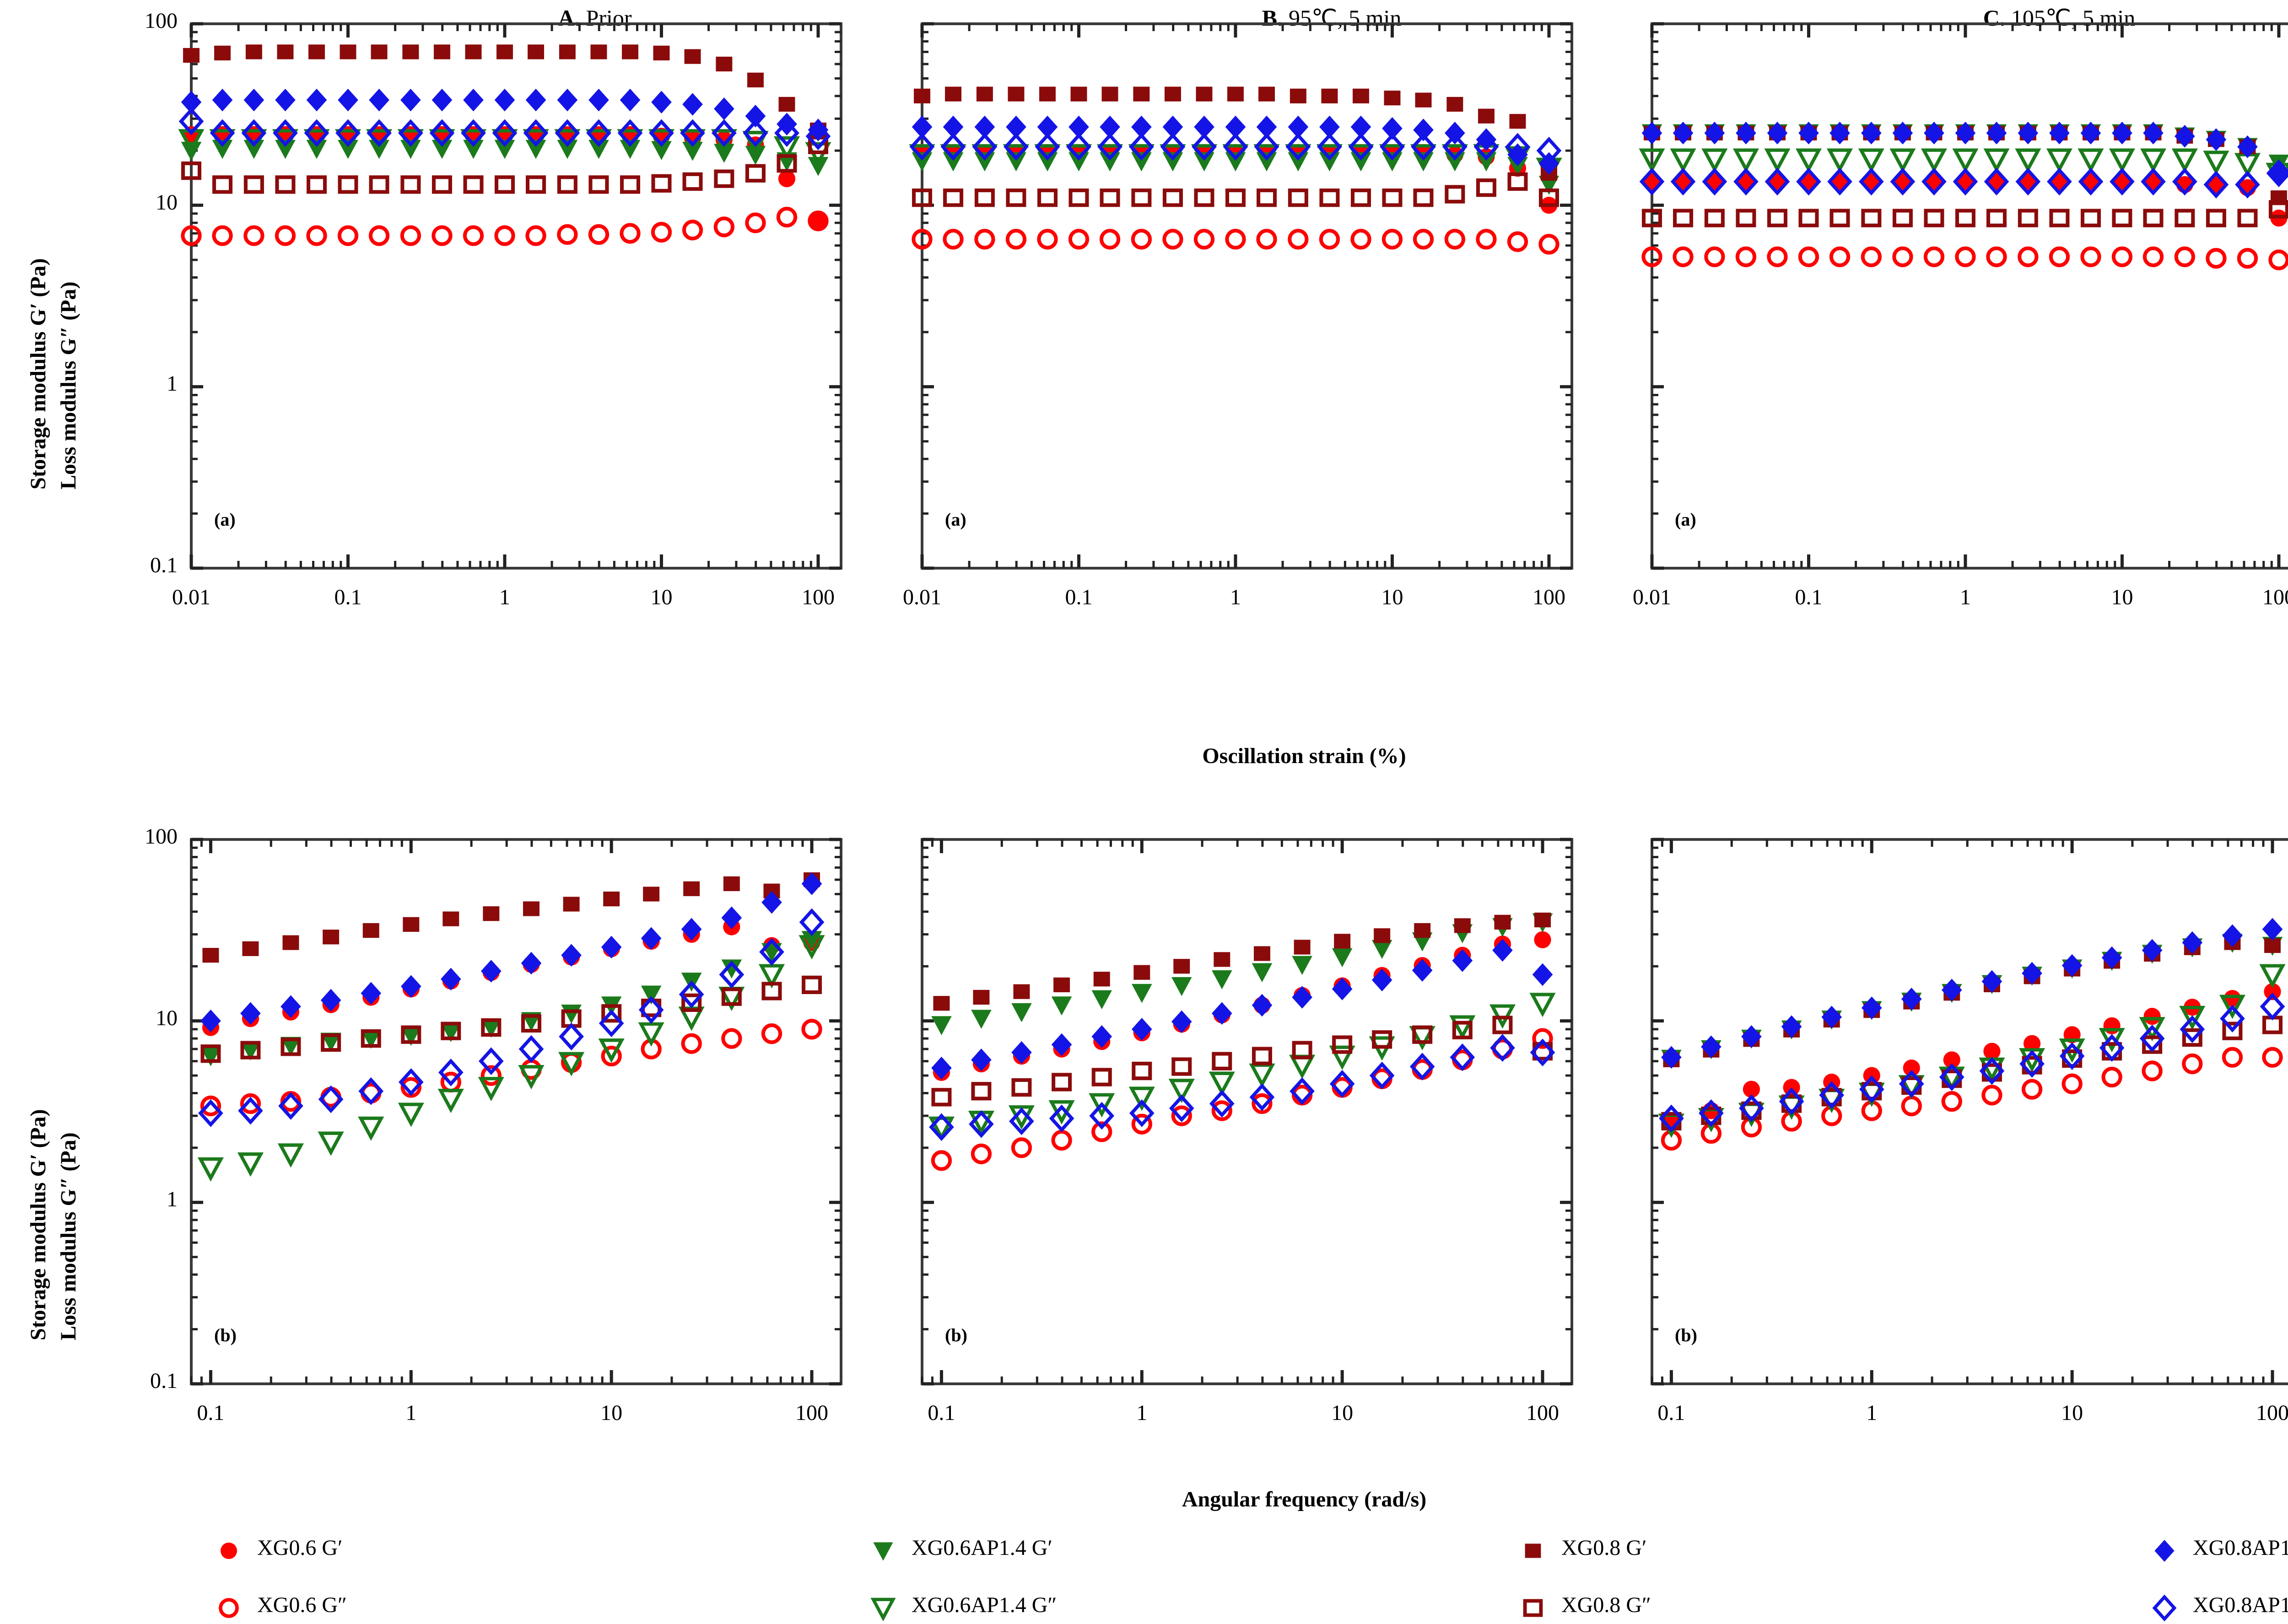  Describe the element at coordinates (570, 18) in the screenshot. I see `panel-title-a-tag: A.` at that location.